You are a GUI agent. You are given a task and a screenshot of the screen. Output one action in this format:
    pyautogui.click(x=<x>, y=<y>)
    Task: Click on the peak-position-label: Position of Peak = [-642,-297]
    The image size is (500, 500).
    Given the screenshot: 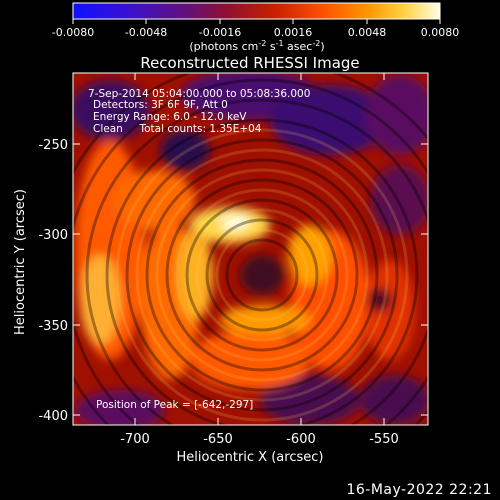 What is the action you would take?
    pyautogui.click(x=174, y=405)
    